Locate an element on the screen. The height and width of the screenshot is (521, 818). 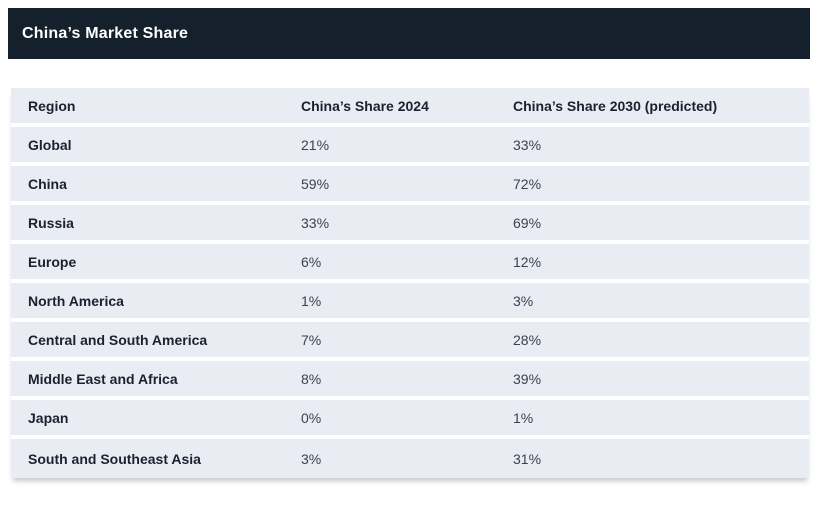
share-2024-cell: 1% is located at coordinates (390, 302).